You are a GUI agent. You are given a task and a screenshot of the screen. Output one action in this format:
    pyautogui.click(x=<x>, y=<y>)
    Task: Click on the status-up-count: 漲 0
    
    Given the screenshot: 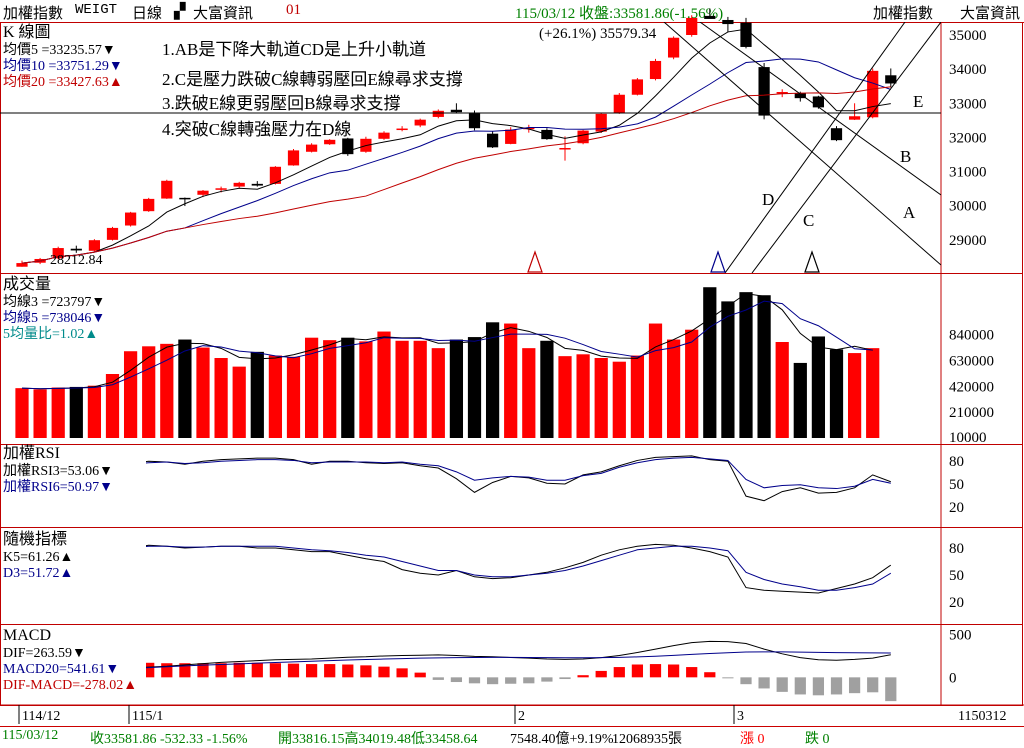 What is the action you would take?
    pyautogui.click(x=752, y=739)
    